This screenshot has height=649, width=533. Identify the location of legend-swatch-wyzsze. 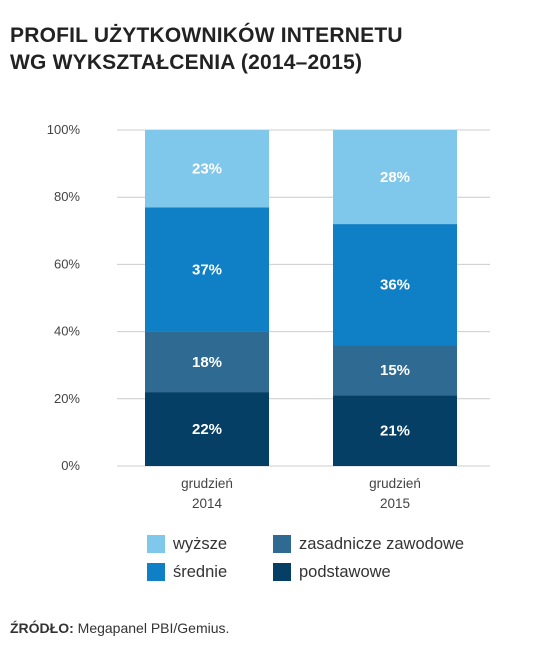
(156, 544).